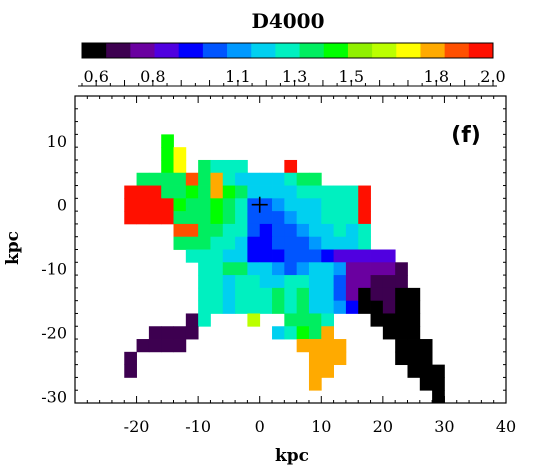 This screenshot has width=548, height=471. Describe the element at coordinates (152, 76) in the screenshot. I see `colorbar-tick-label: 0.8` at that location.